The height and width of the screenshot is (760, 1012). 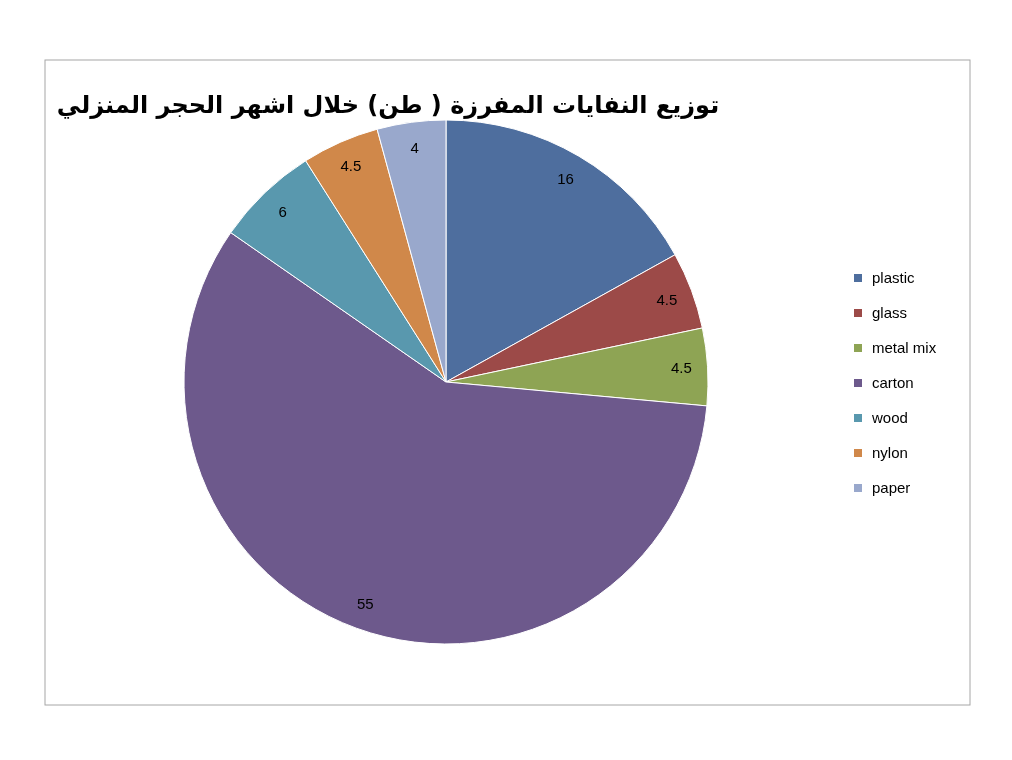 What do you see at coordinates (890, 312) in the screenshot?
I see `legend-label: glass` at bounding box center [890, 312].